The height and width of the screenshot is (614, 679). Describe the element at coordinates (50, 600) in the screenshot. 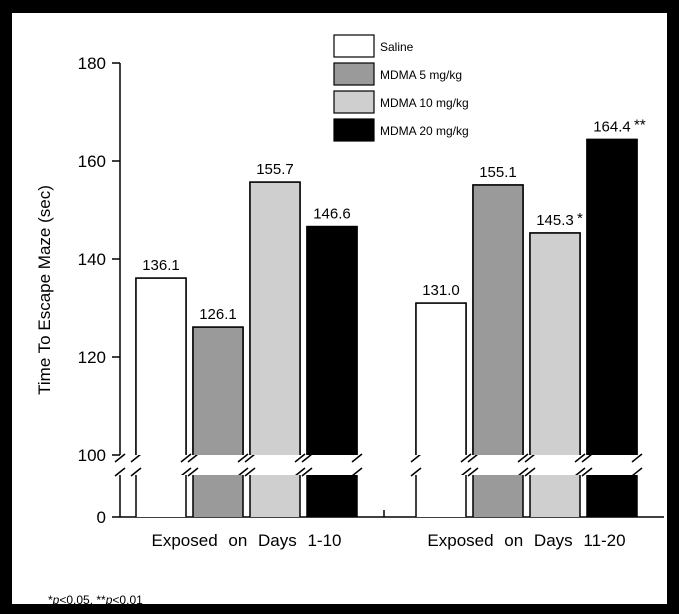

I see `footnote-star-1: *` at that location.